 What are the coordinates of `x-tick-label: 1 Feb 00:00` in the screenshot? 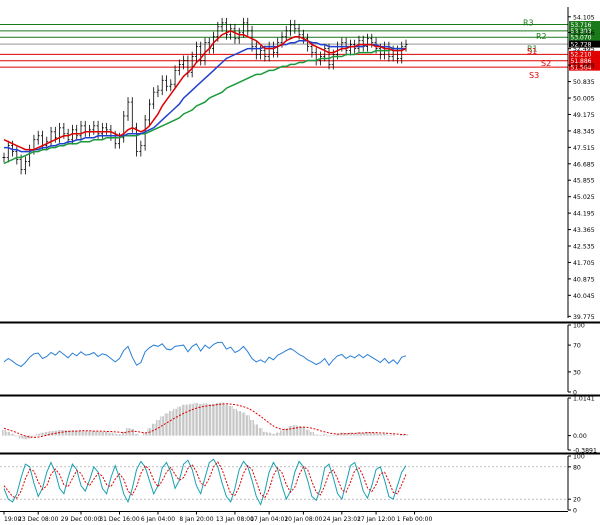 It's located at (415, 519).